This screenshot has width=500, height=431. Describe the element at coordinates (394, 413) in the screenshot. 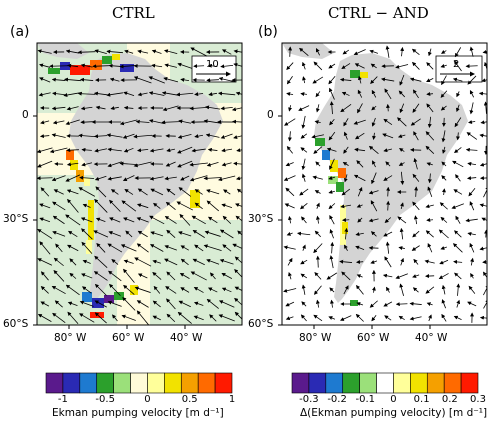

I see `panel-b-colorbar-label: Δ(Ekman pumping velocity) [m d⁻¹]` at that location.